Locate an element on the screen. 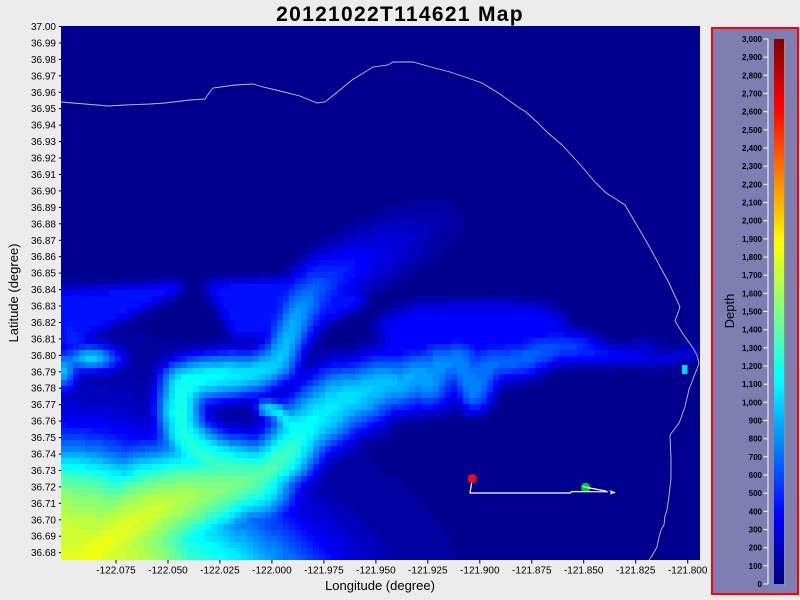 Image resolution: width=800 pixels, height=600 pixels. svg-text: 36.91 is located at coordinates (43, 175).